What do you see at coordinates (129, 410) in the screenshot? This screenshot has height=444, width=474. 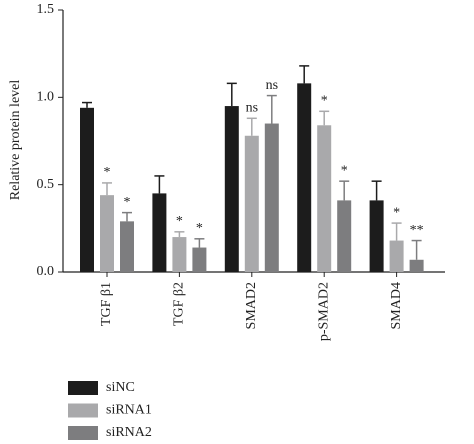 I see `legend-label: siRNA1` at bounding box center [129, 410].